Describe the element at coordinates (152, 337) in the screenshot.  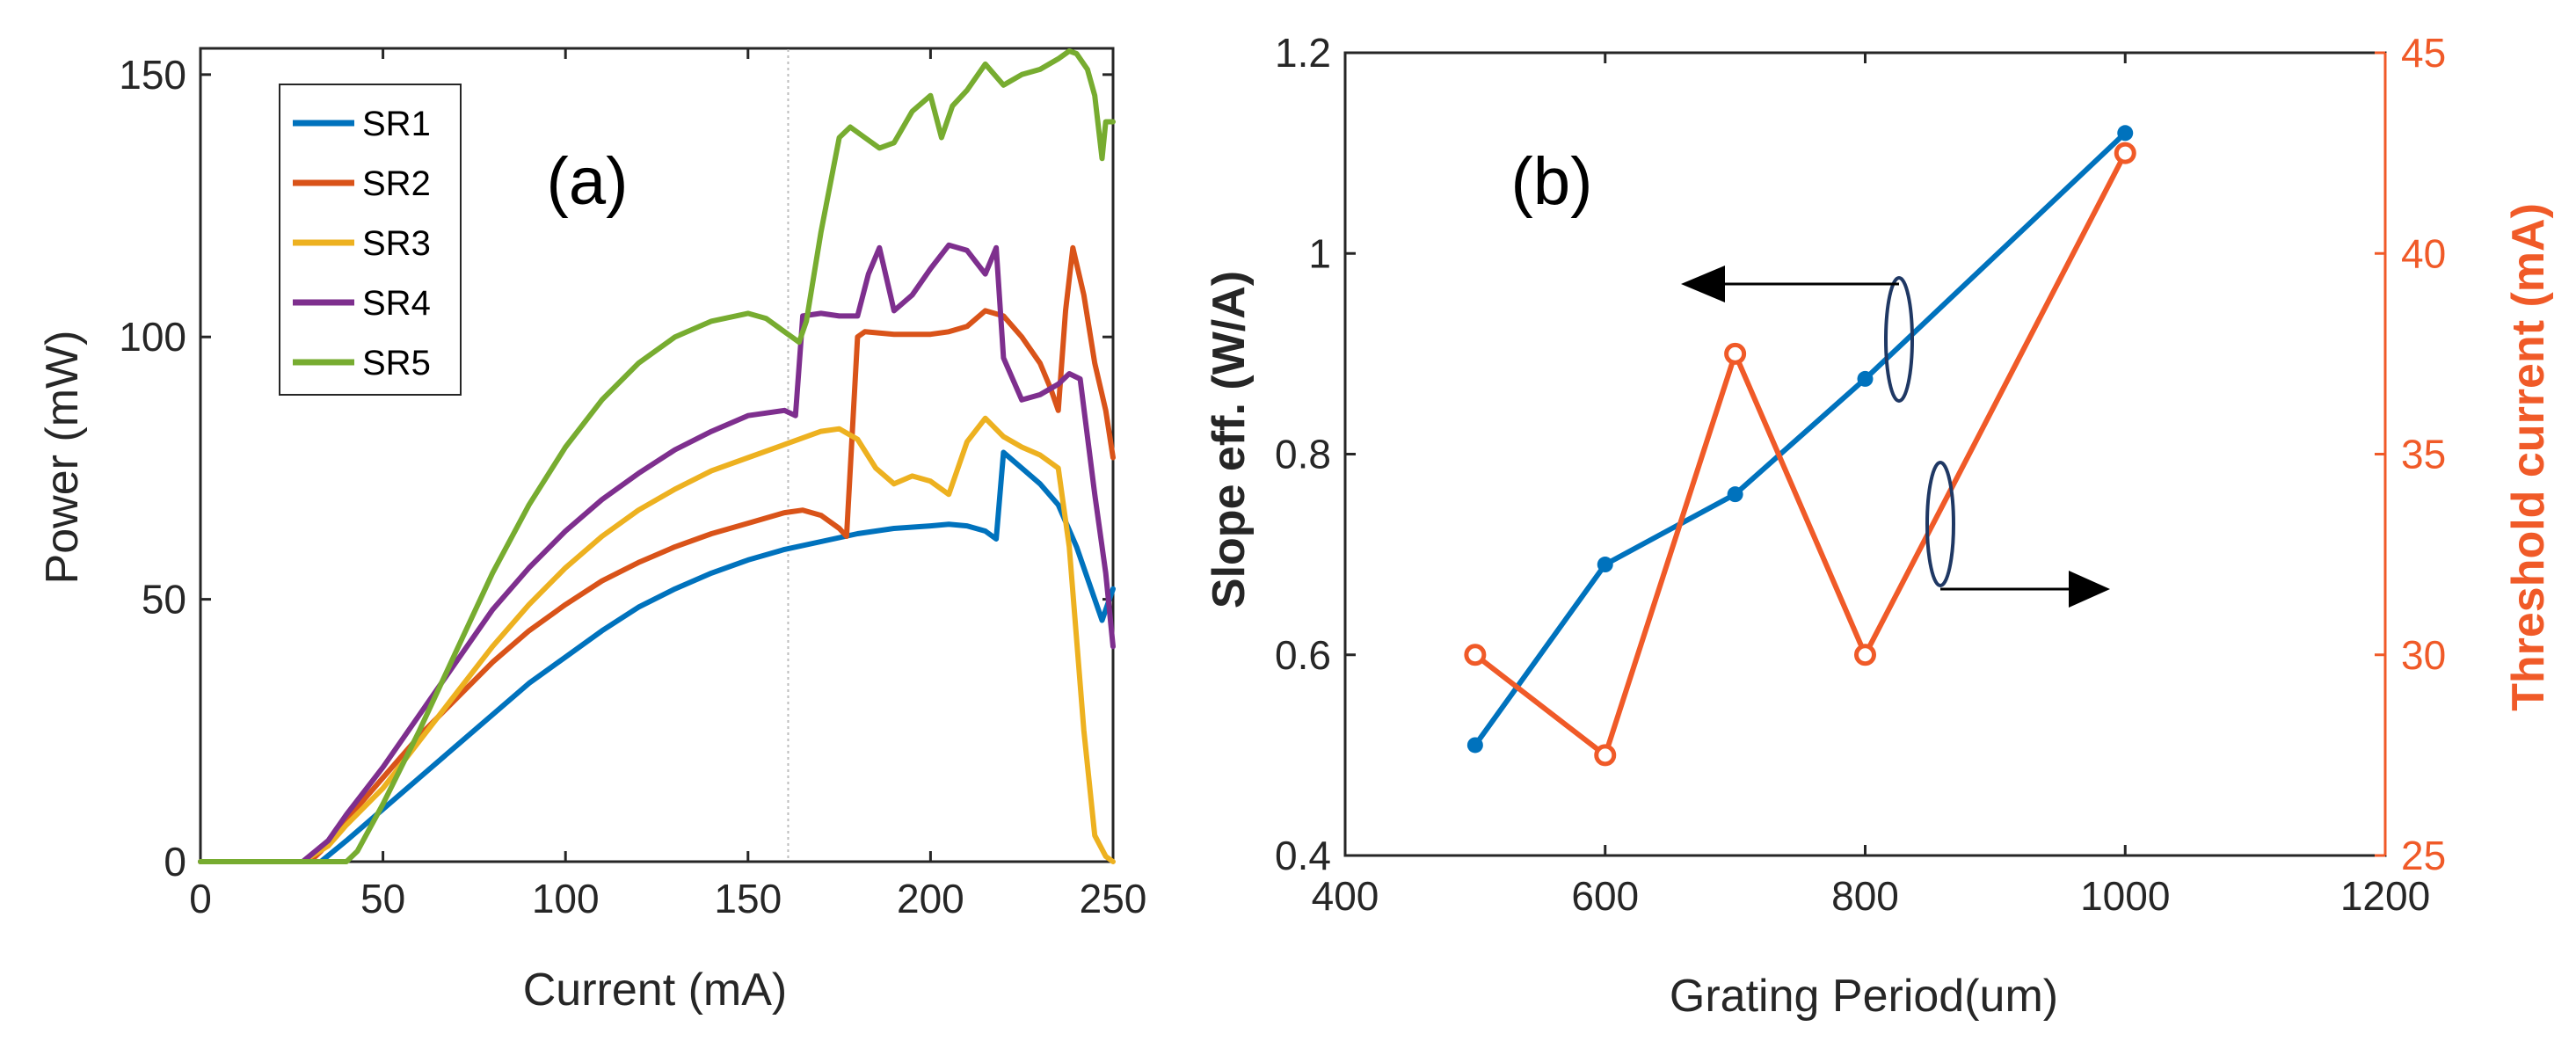
I see `chart-a-y-tick-label: 100` at that location.